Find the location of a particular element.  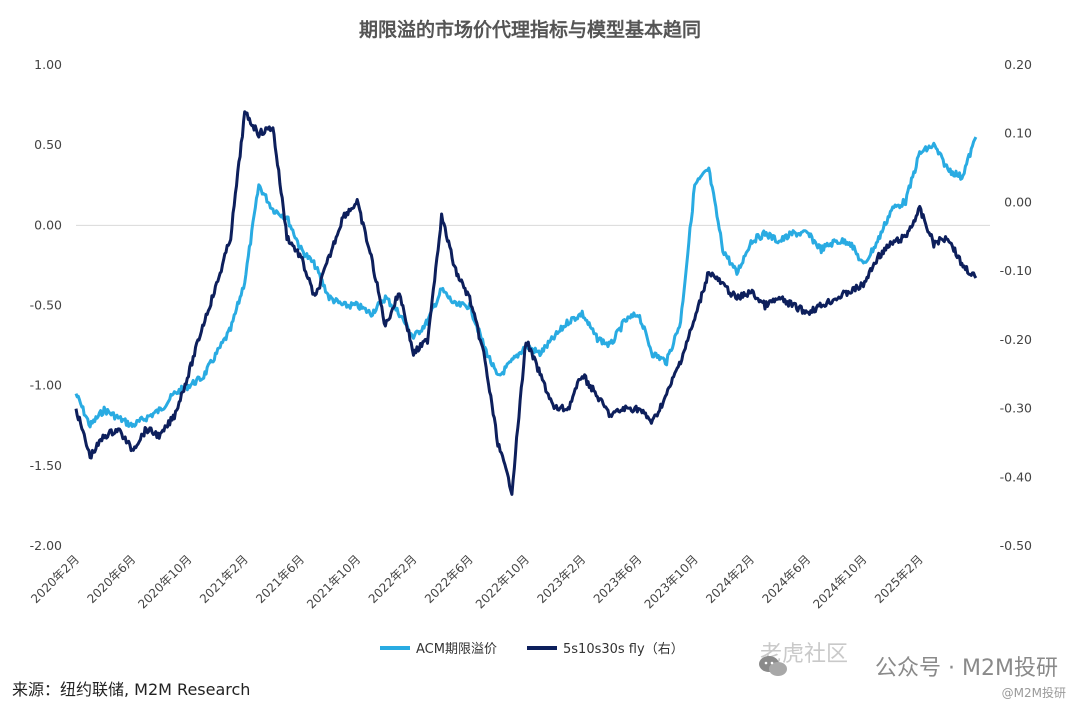

x-tick-label: 2023年6月 is located at coordinates (618, 579).